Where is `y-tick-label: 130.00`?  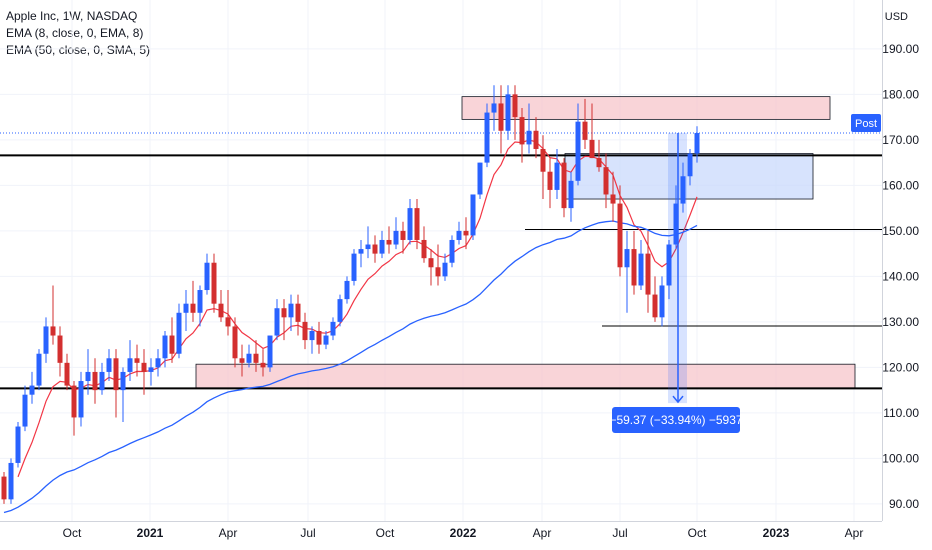 y-tick-label: 130.00 is located at coordinates (900, 322).